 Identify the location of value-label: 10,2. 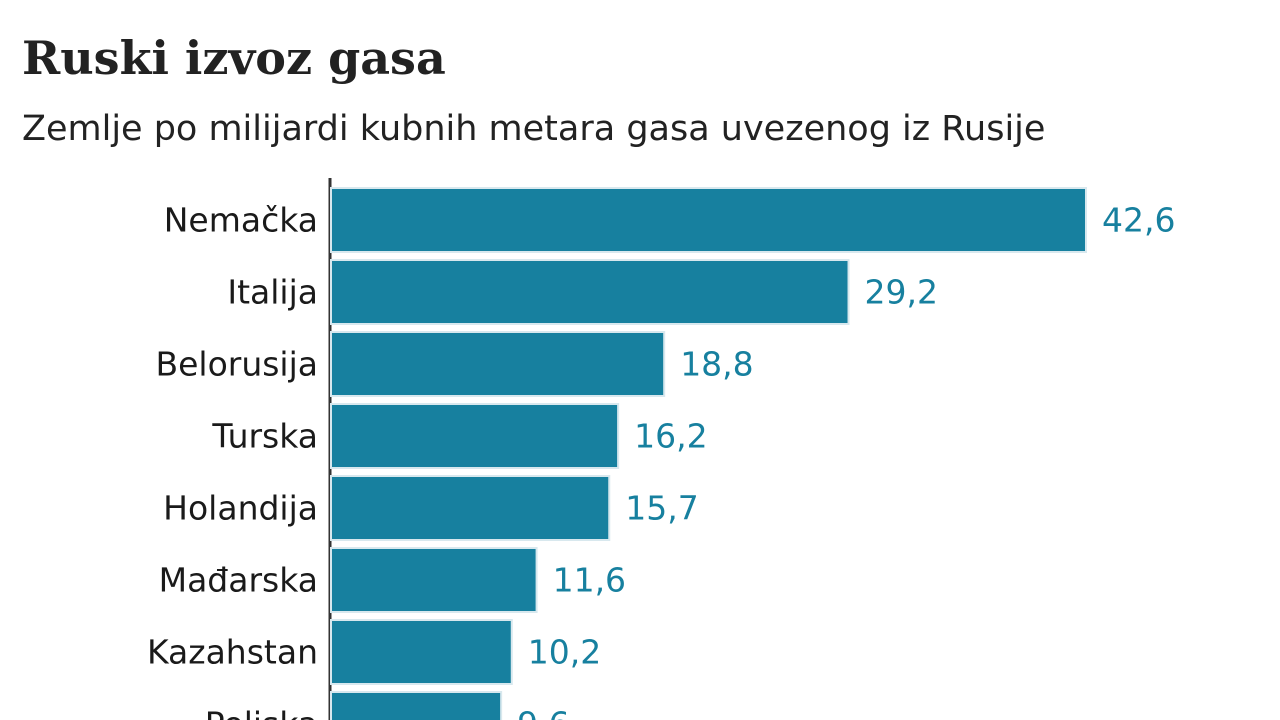
(564, 652).